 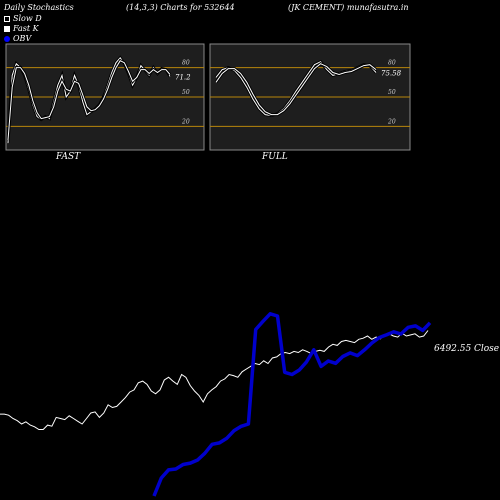 I want to click on fast-tick-label-20: 20, so click(x=185, y=121).